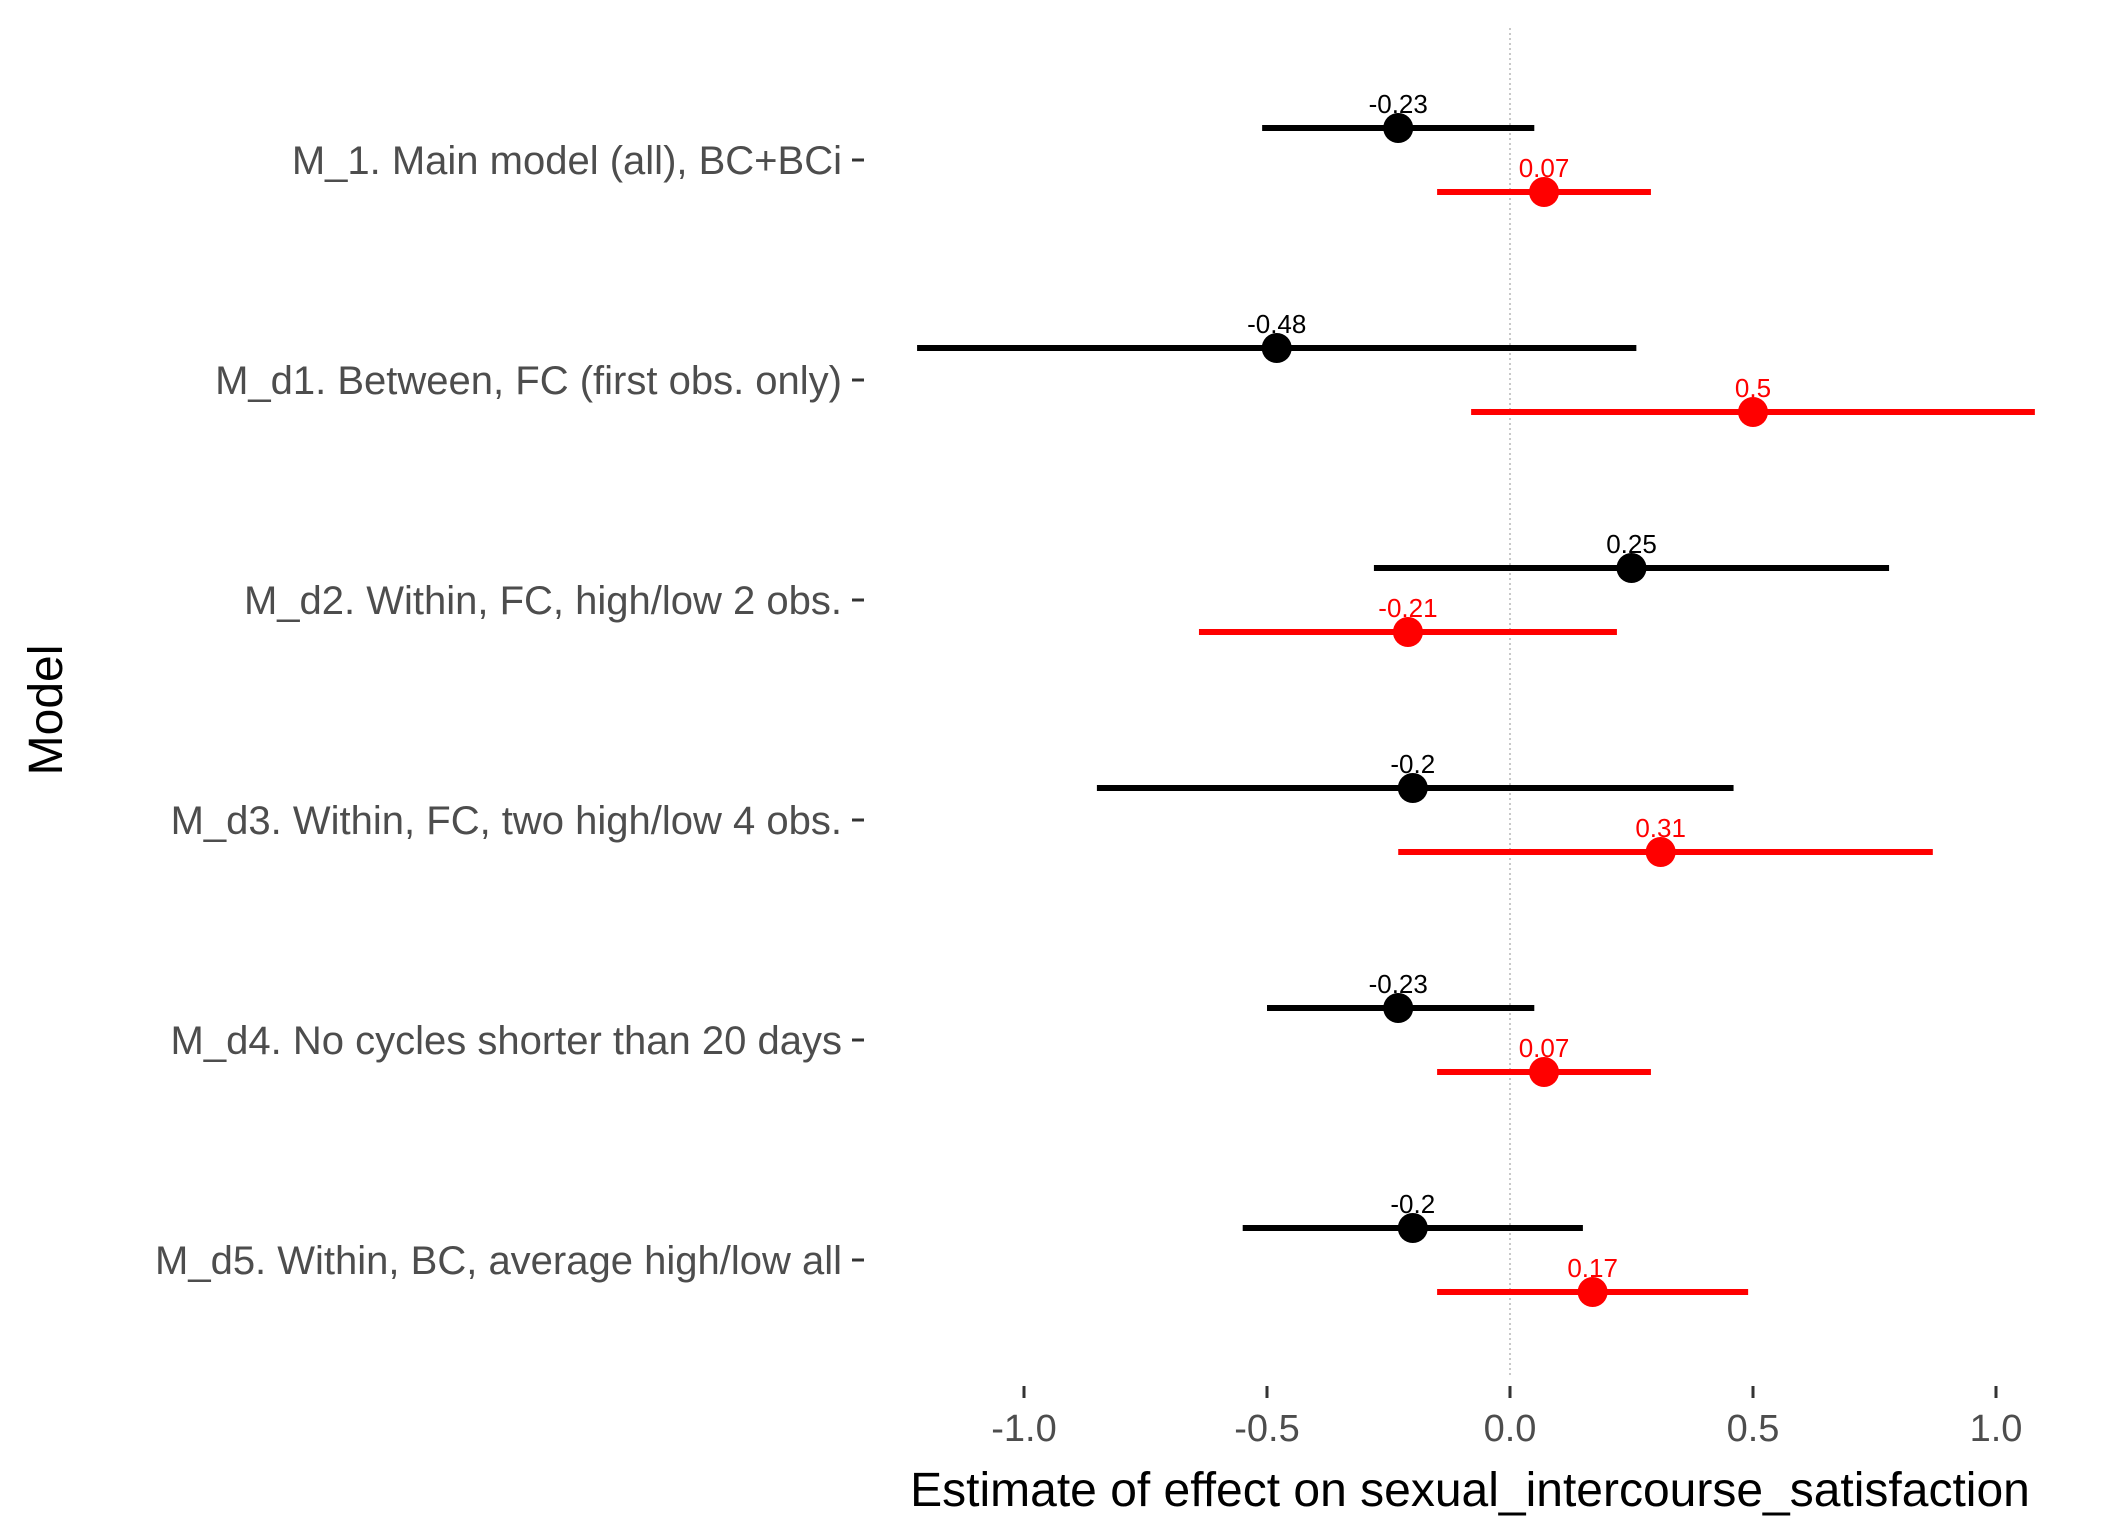  What do you see at coordinates (498, 1261) in the screenshot?
I see `y-tick-label: M_d5. Within, BC, average high/low all` at bounding box center [498, 1261].